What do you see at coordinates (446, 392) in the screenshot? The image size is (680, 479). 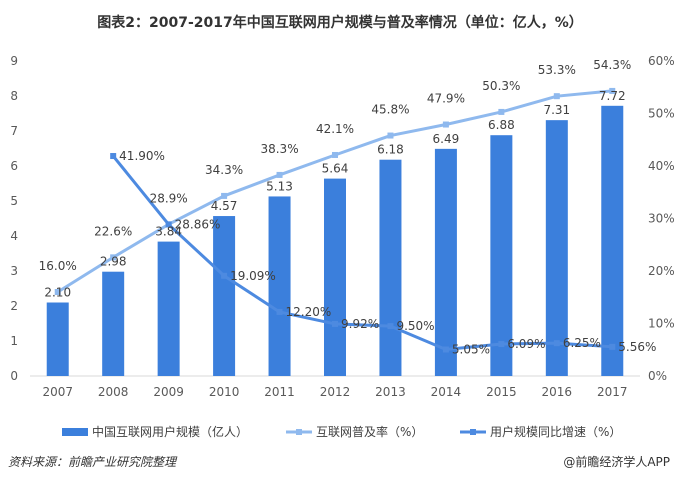 I see `x-tick: 2014` at bounding box center [446, 392].